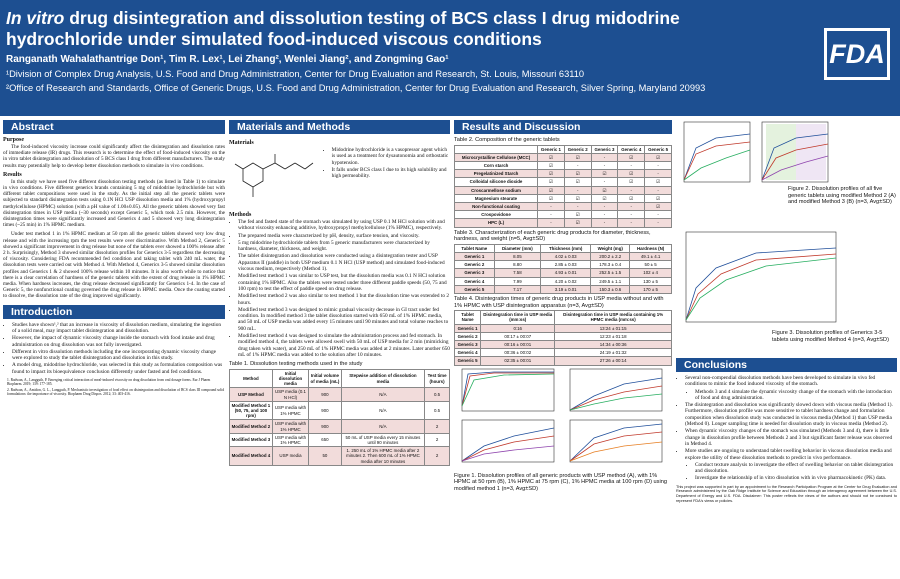 The height and width of the screenshot is (579, 900). Describe the element at coordinates (325, 410) in the screenshot. I see `table-cell: 900` at that location.